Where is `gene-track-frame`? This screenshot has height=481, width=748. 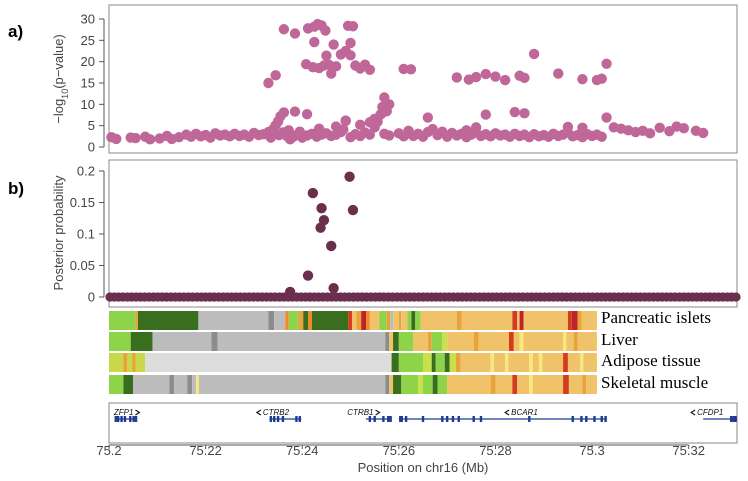 gene-track-frame is located at coordinates (423, 423).